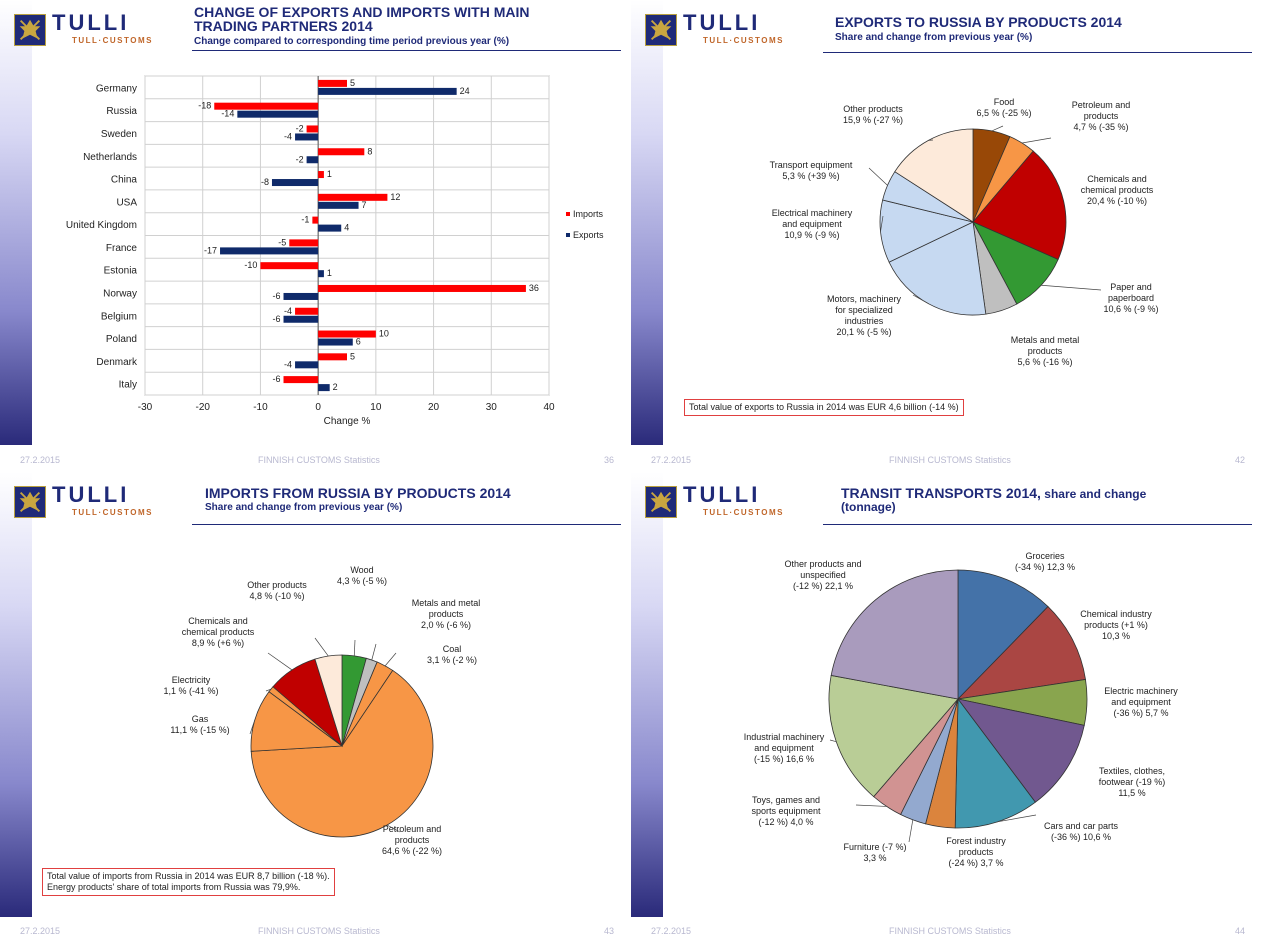 The width and height of the screenshot is (1262, 944). Describe the element at coordinates (304, 507) in the screenshot. I see `slide-subtitle: Share and change from previous year (%)` at that location.